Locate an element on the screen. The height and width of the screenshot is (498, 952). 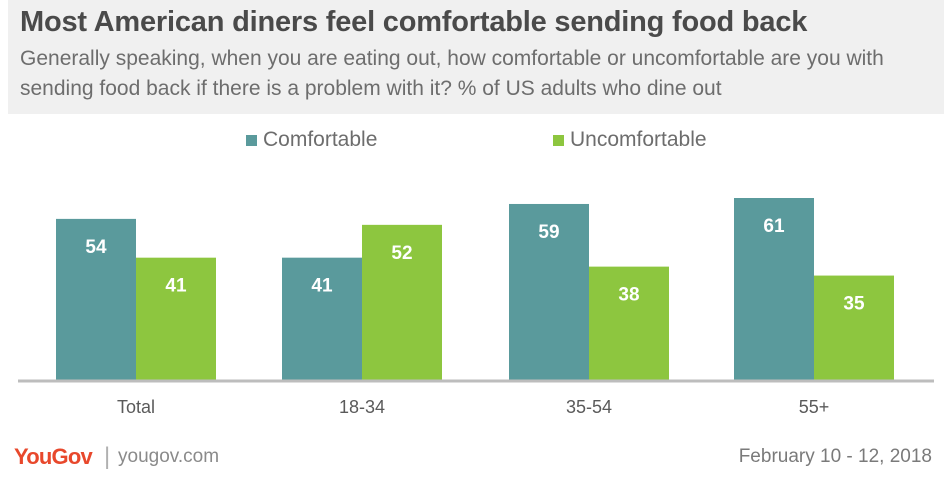
data-label-comfortable-3: 61 is located at coordinates (774, 226).